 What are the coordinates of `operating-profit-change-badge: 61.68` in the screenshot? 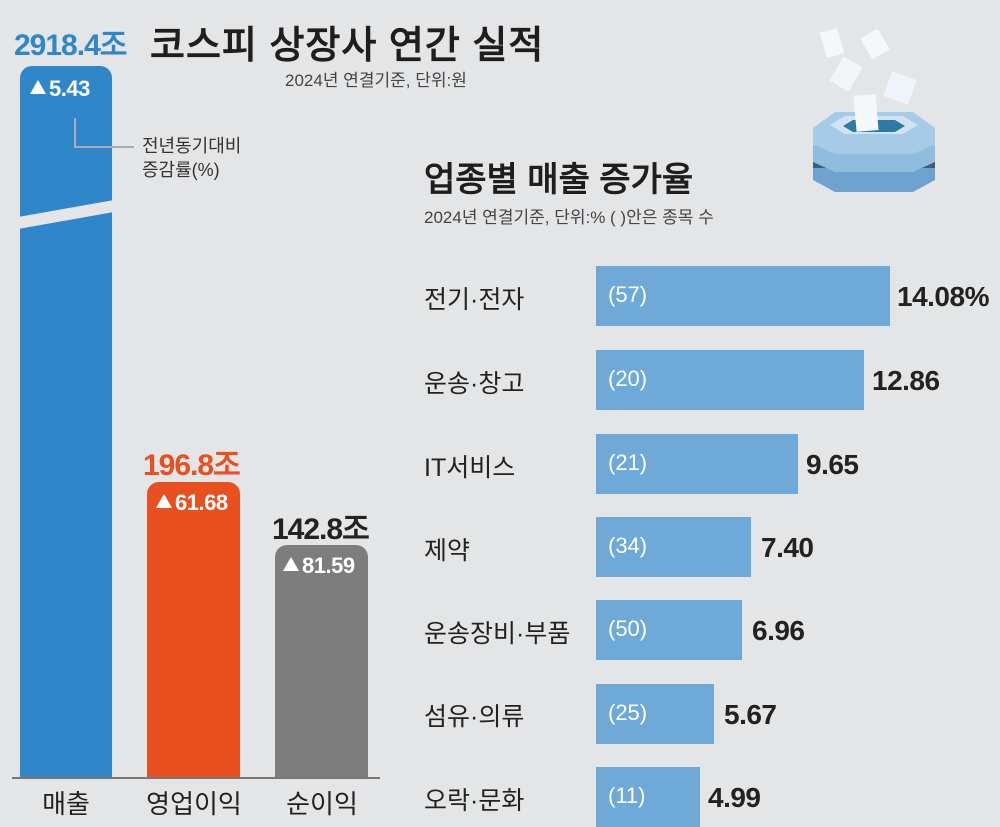 It's located at (192, 503).